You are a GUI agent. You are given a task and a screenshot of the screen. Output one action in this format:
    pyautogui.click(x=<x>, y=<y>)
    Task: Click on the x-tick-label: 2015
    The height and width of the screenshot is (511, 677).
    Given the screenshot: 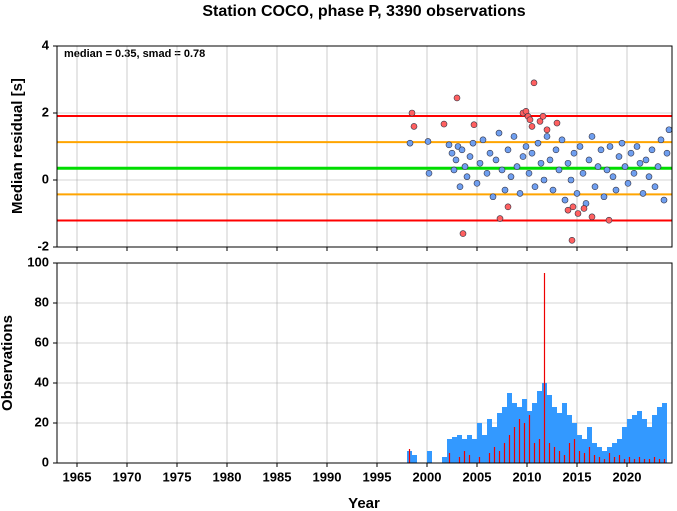 What is the action you would take?
    pyautogui.click(x=577, y=476)
    